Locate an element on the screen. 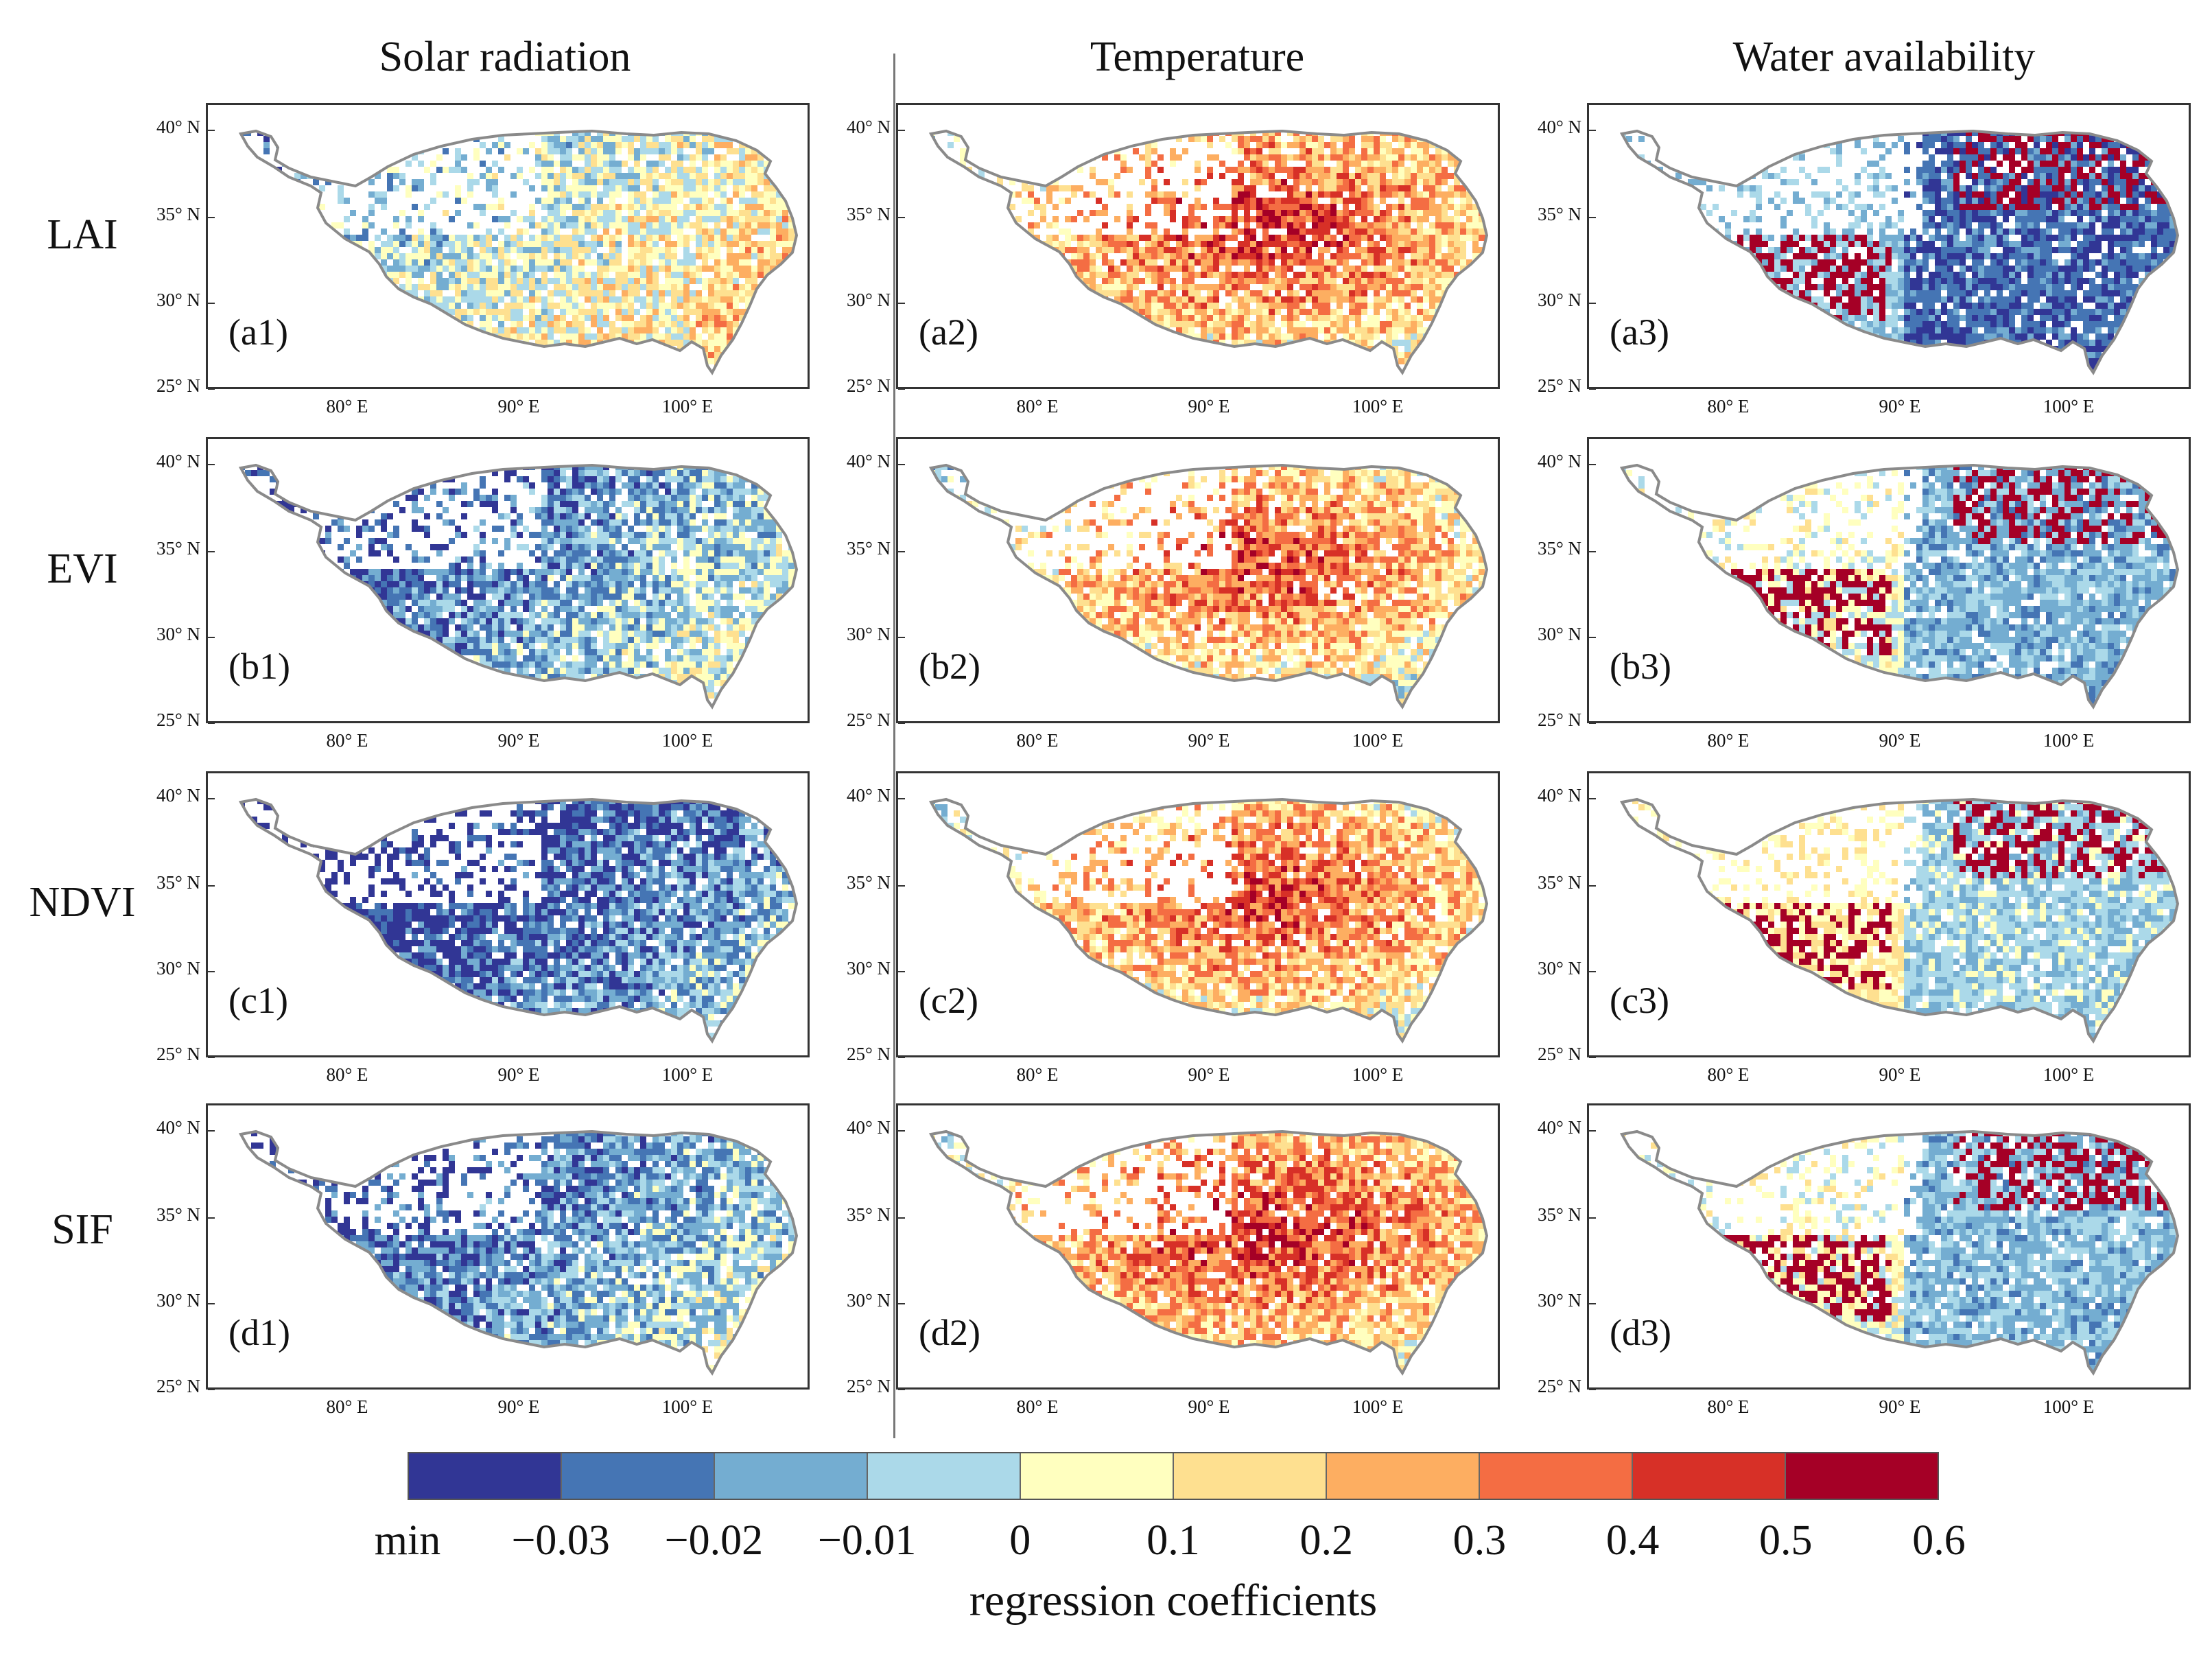 Image resolution: width=2212 pixels, height=1664 pixels. map-panel: (d3) is located at coordinates (1889, 1246).